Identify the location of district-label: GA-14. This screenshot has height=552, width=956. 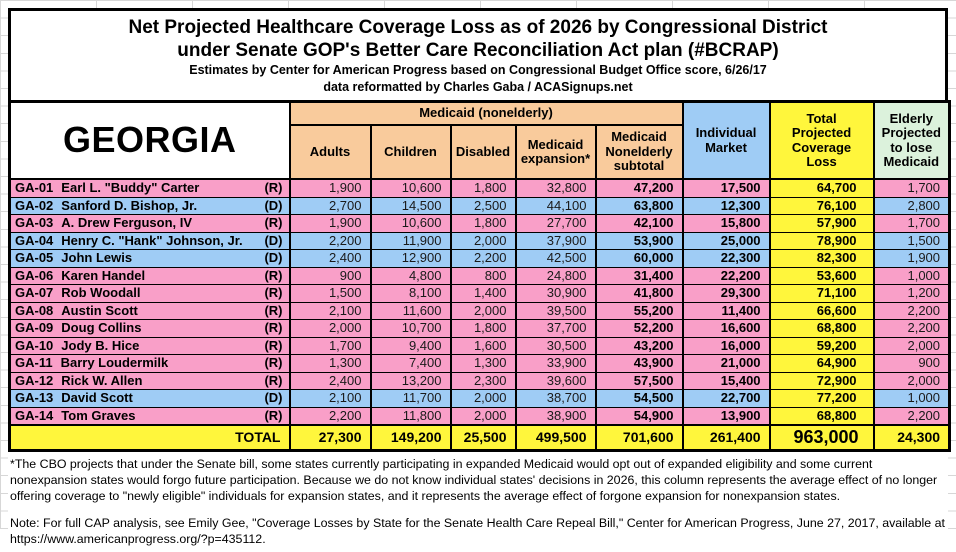
(34, 415).